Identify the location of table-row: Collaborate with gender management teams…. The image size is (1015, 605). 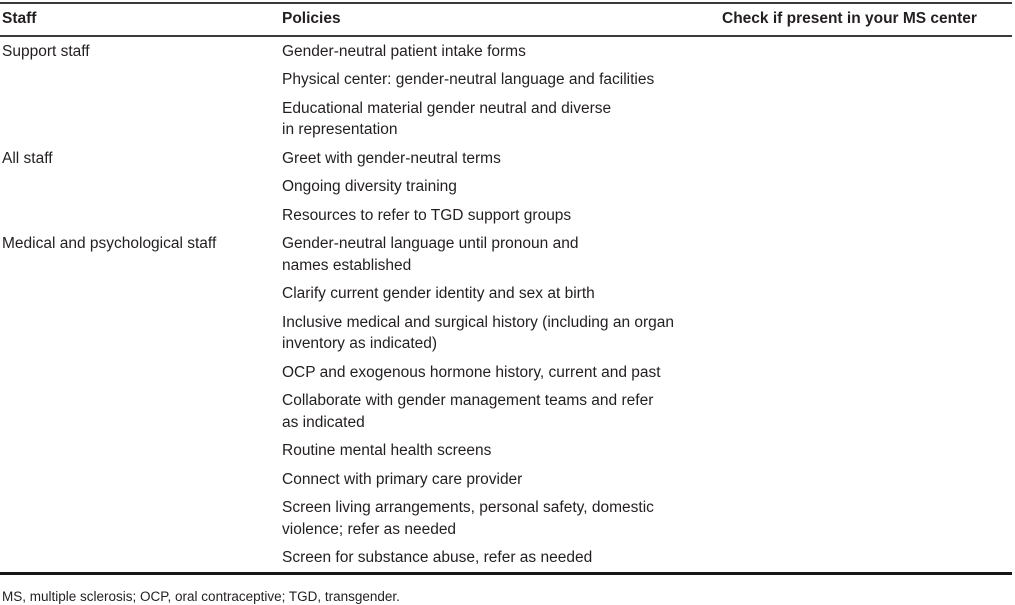
(506, 412).